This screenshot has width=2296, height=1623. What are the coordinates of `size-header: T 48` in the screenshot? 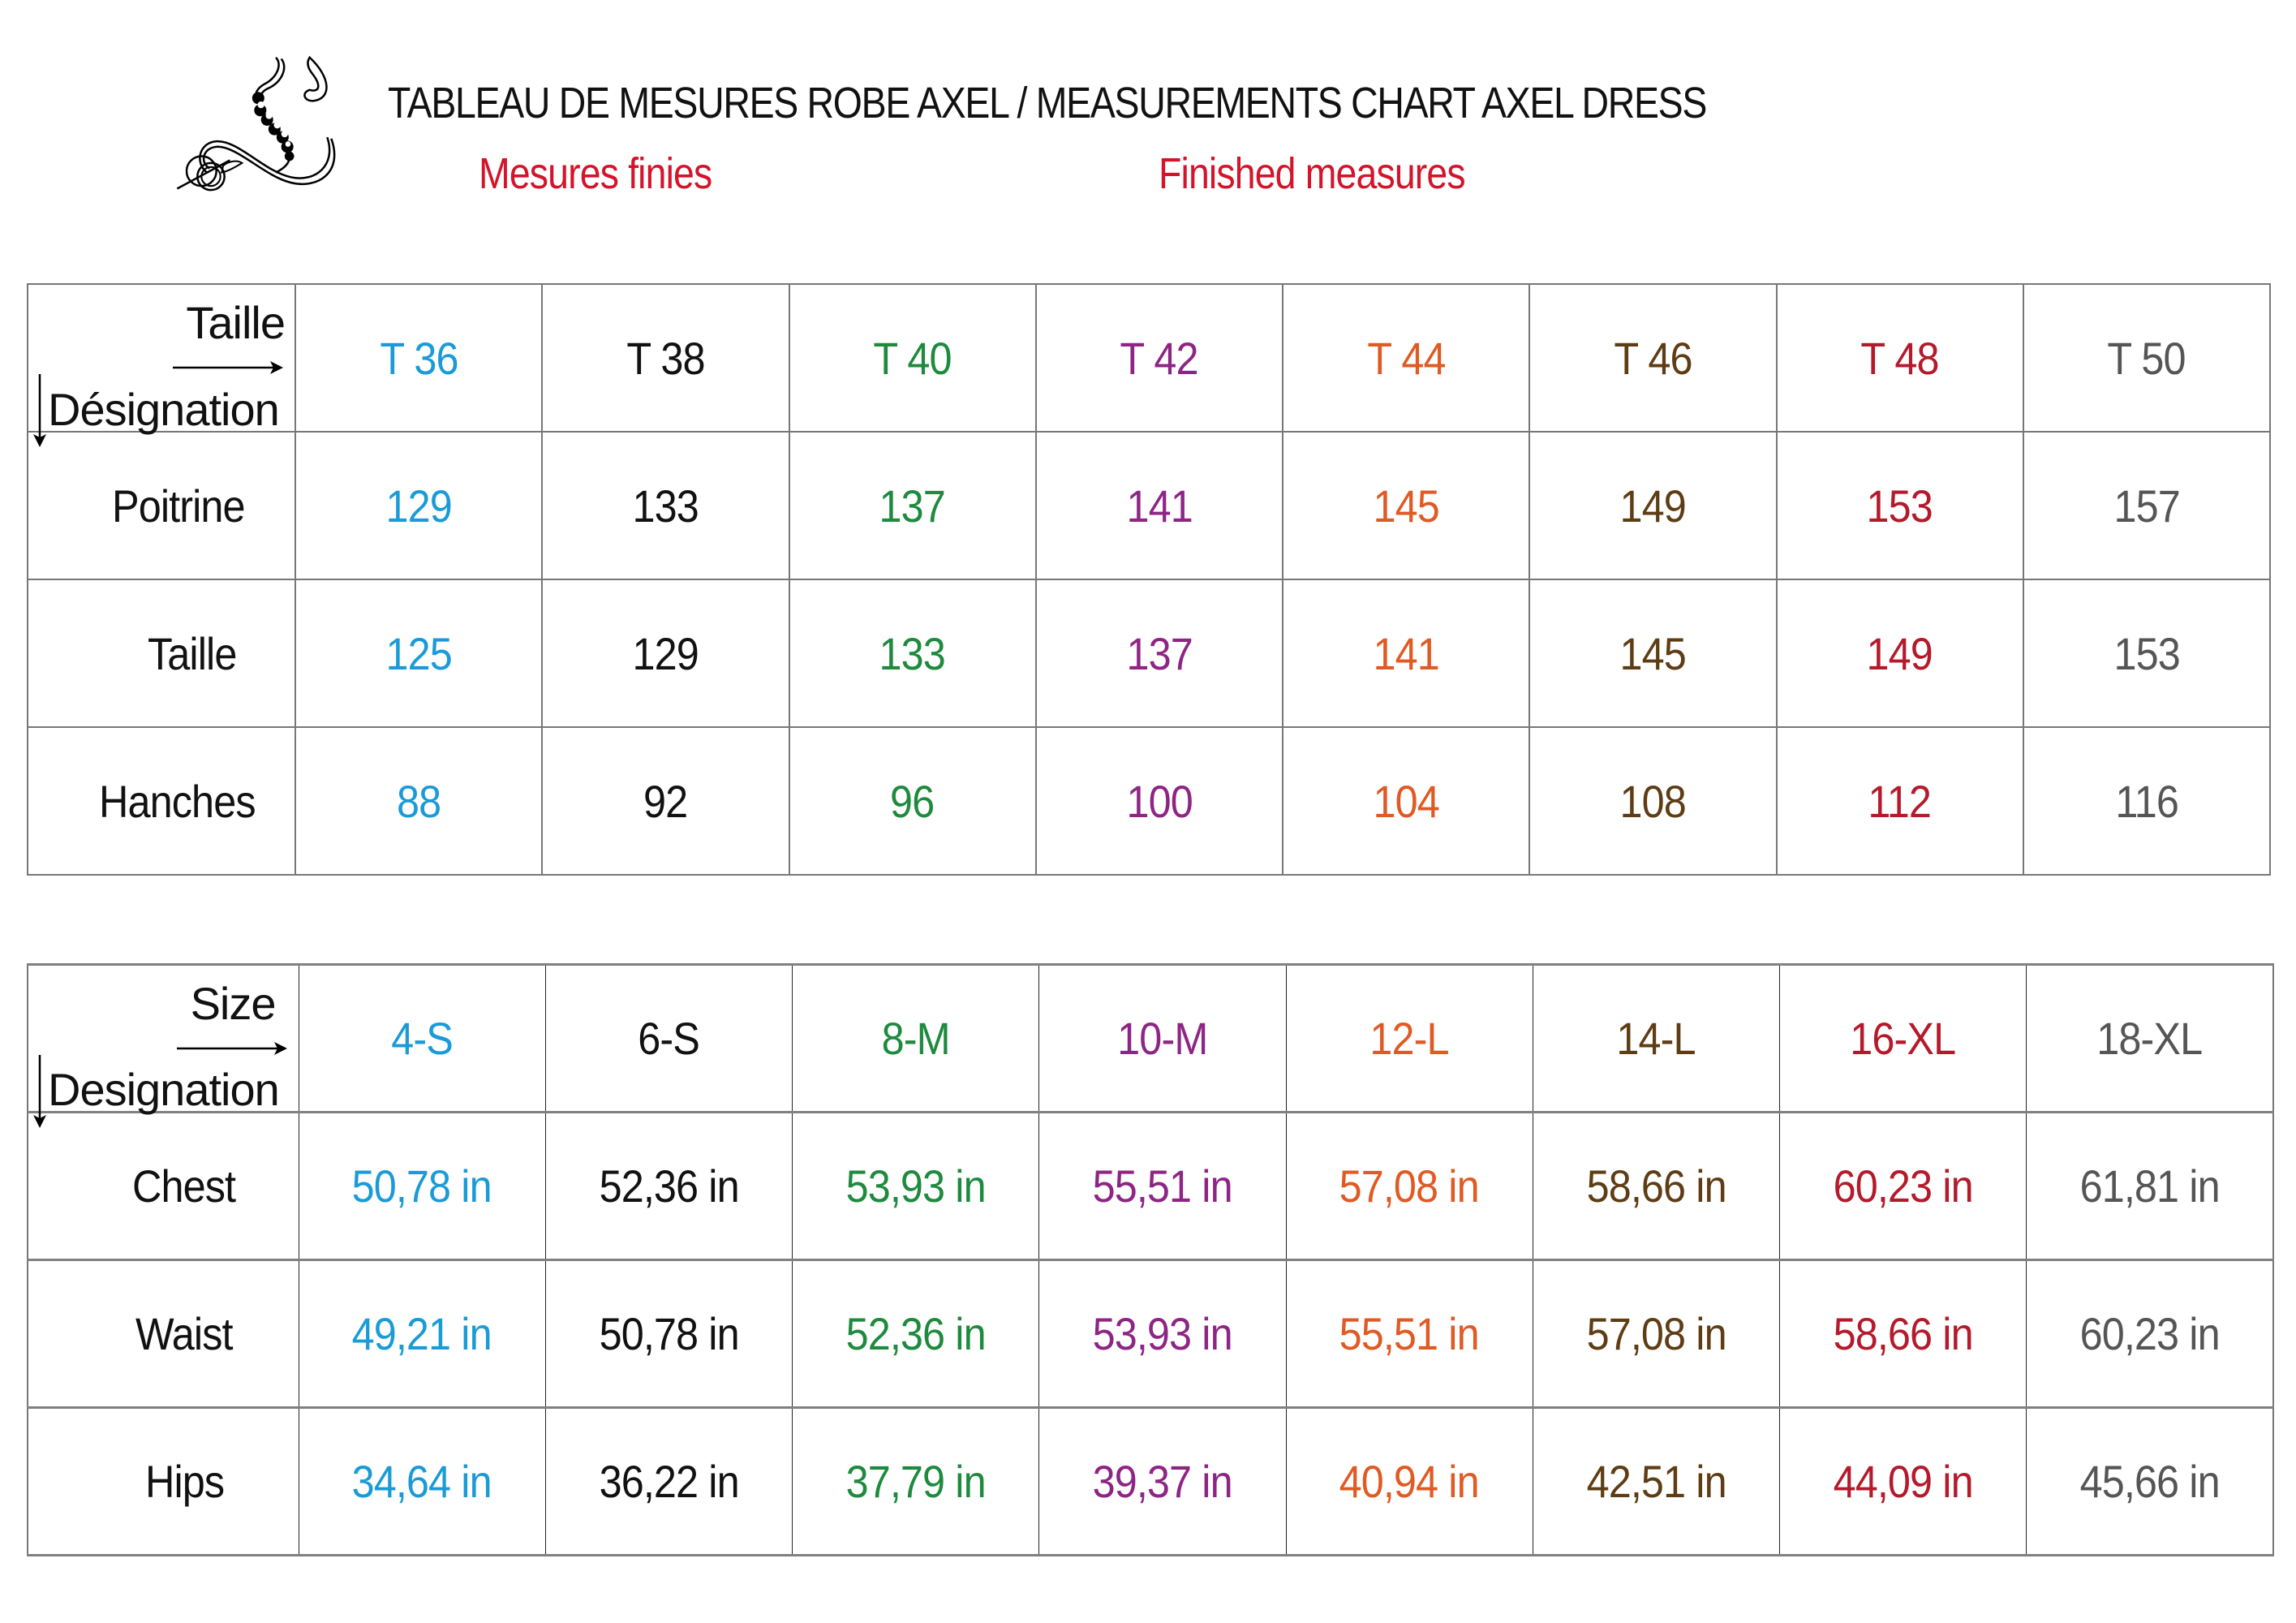 It's located at (1899, 358).